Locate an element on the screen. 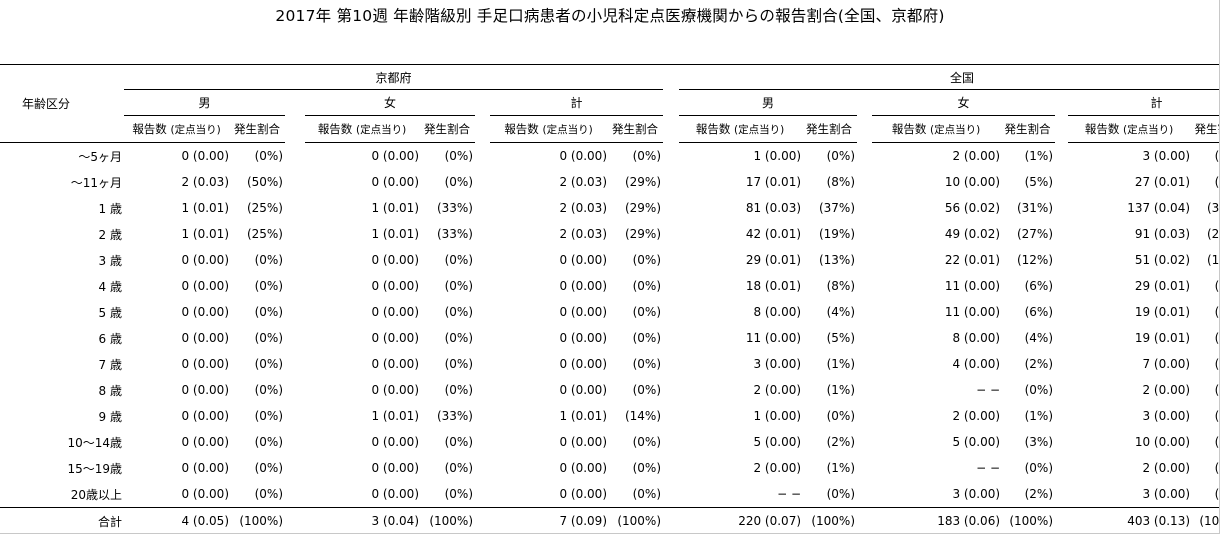 Image resolution: width=1220 pixels, height=534 pixels. count-cell: 19 (0.01) is located at coordinates (1162, 338).